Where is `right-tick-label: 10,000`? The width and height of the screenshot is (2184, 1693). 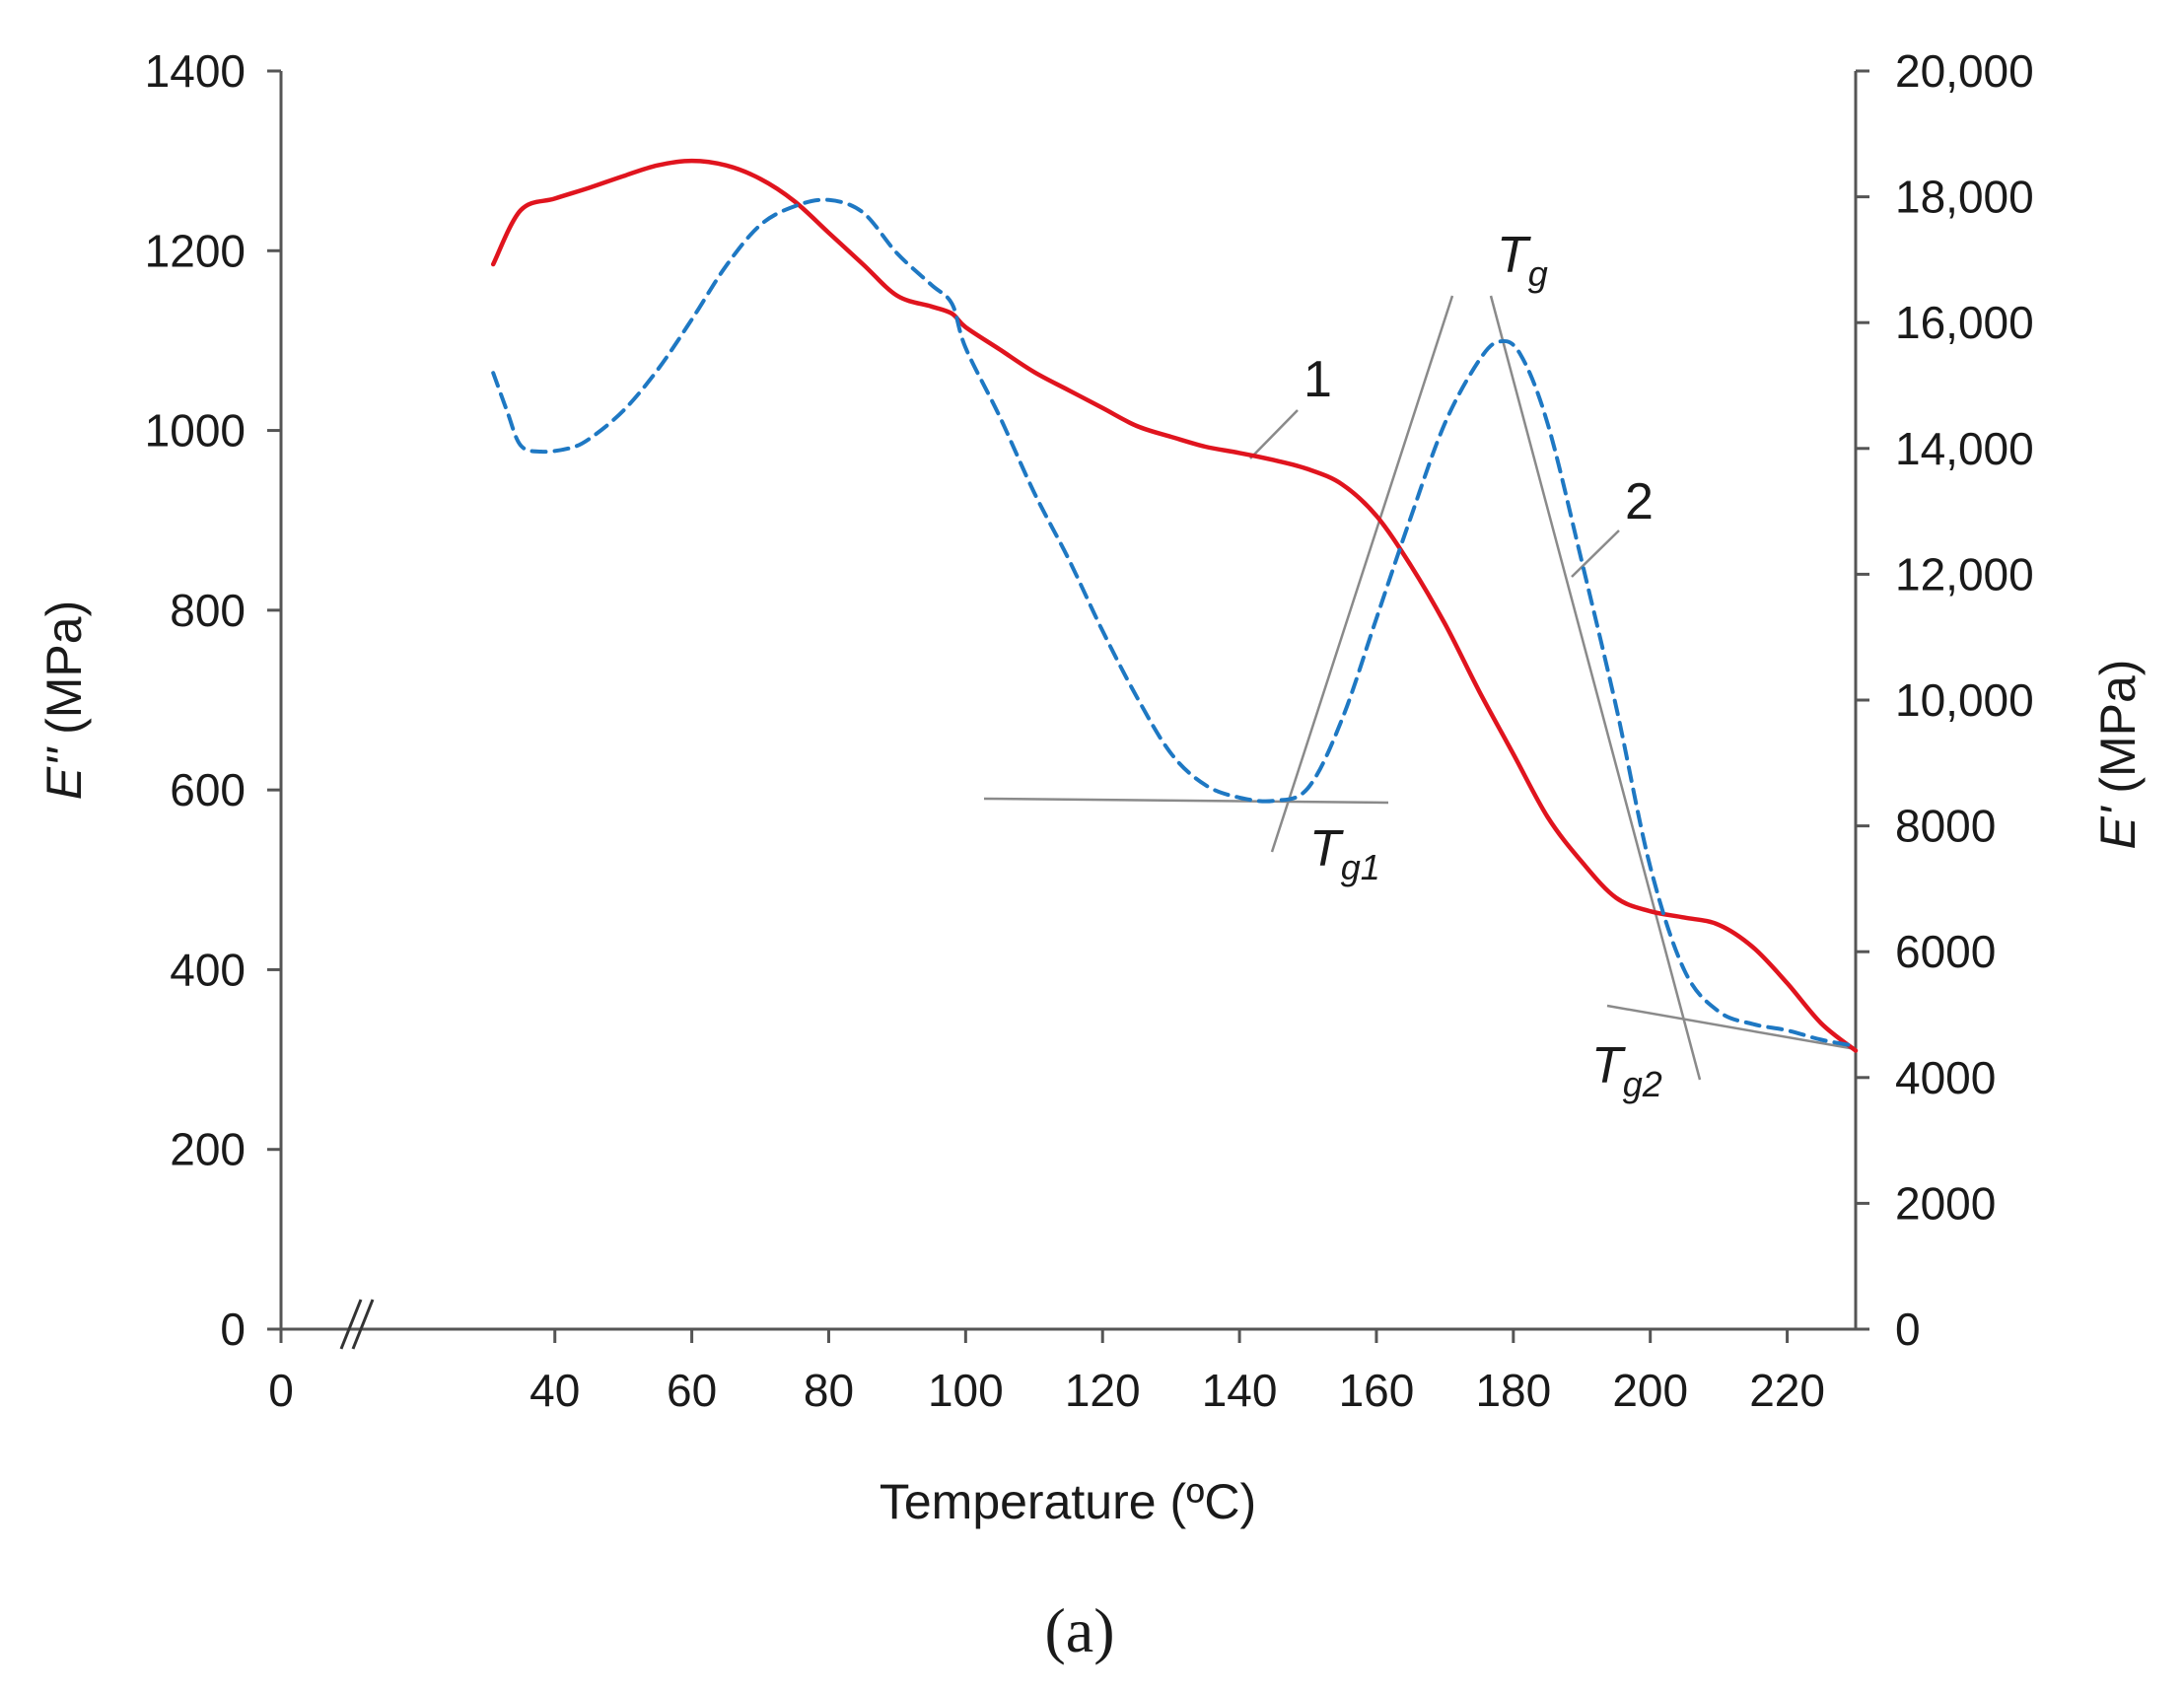
right-tick-label: 10,000 is located at coordinates (1964, 700).